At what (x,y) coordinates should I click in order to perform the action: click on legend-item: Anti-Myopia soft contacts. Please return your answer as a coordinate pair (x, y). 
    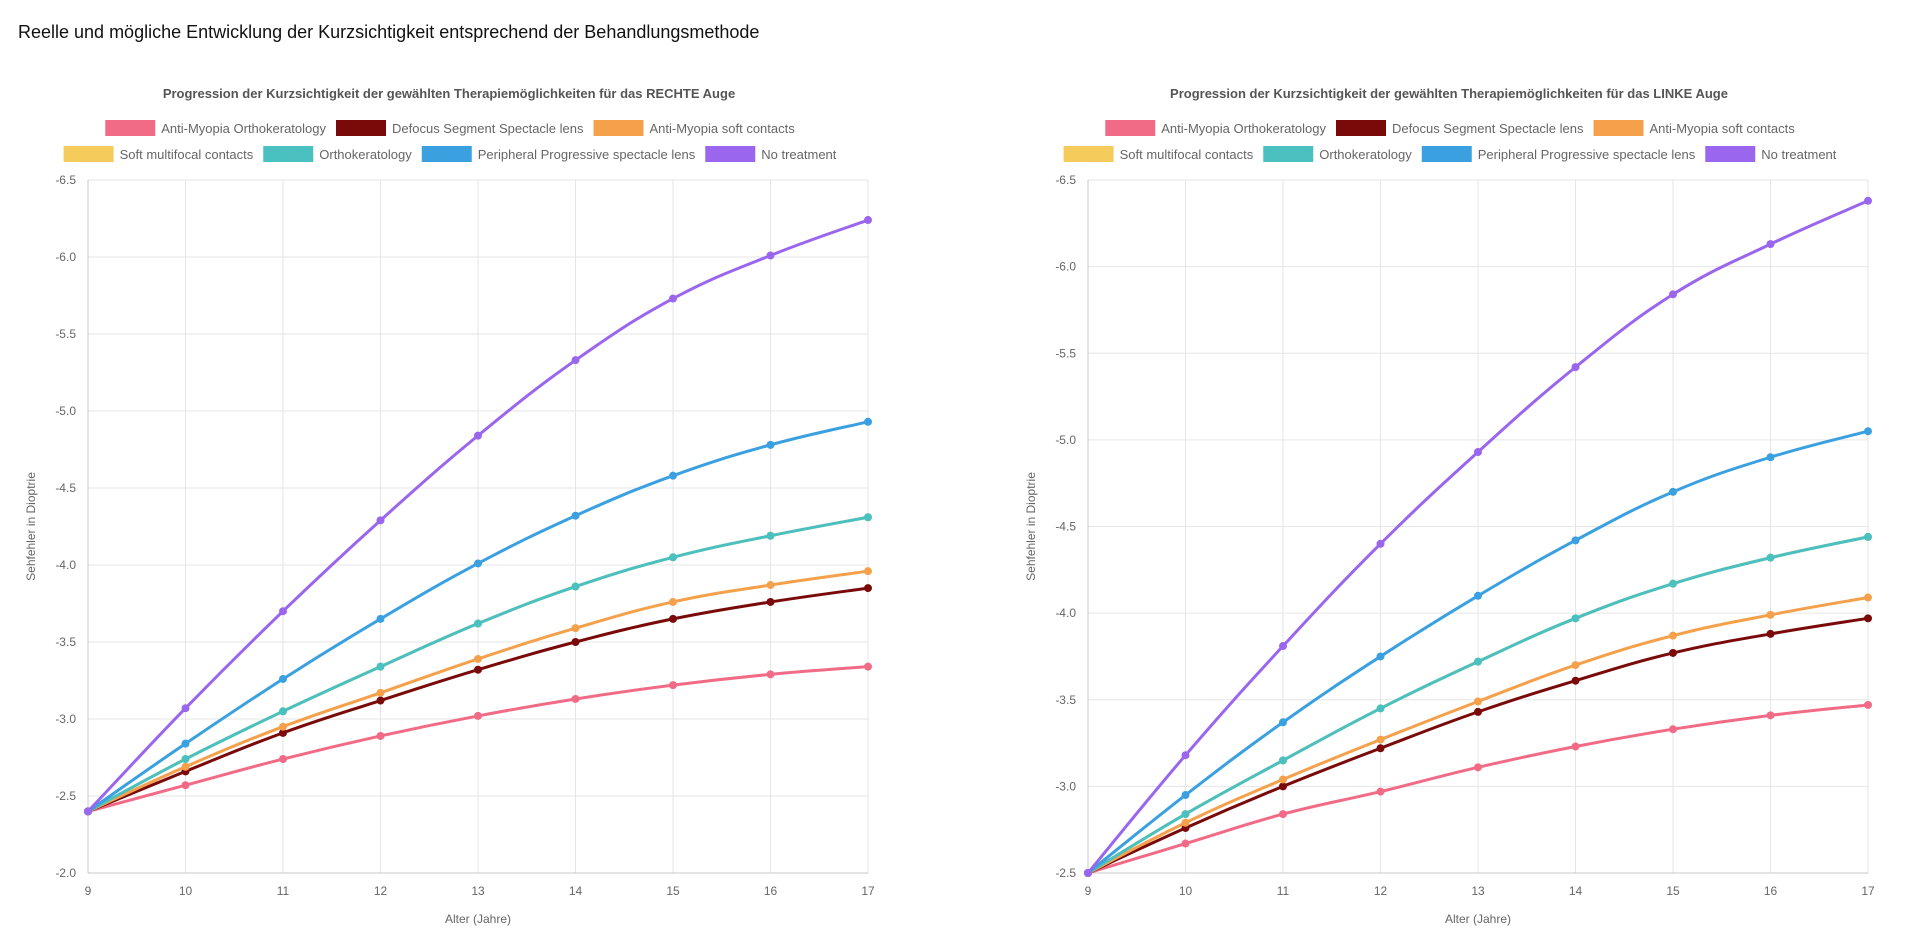
    Looking at the image, I should click on (1694, 128).